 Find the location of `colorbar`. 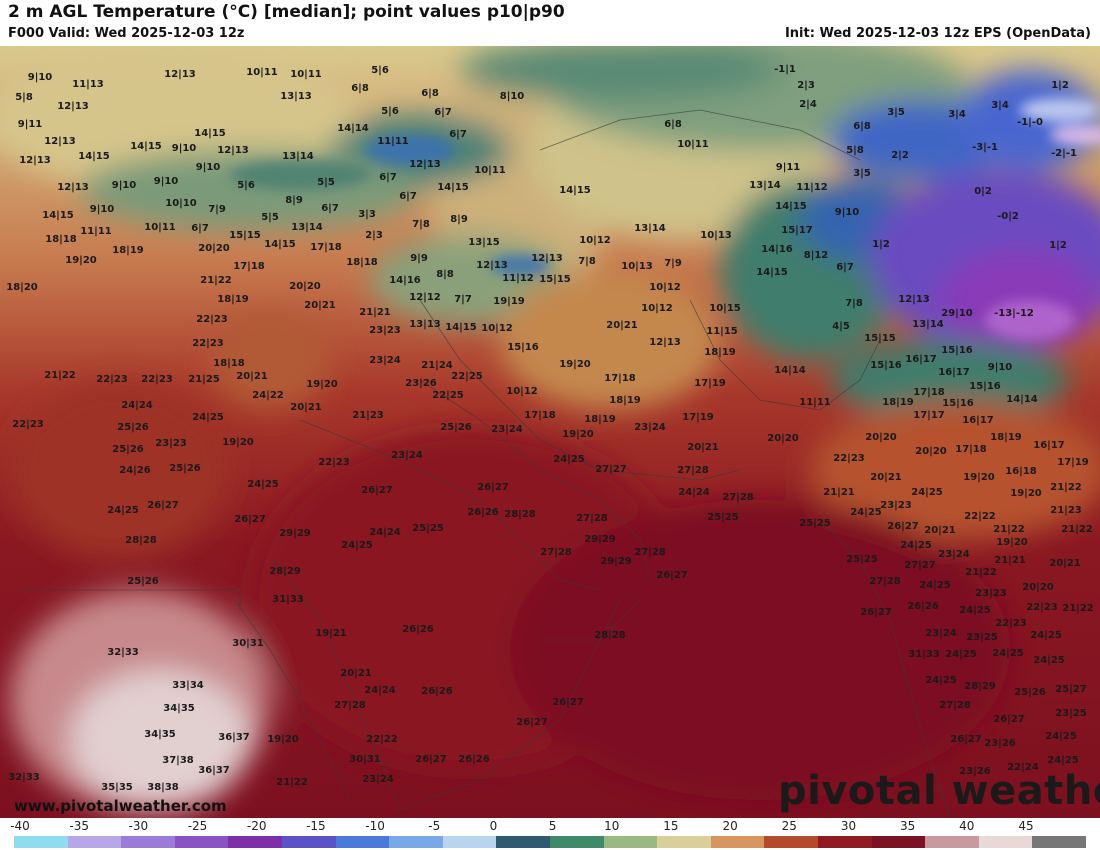

colorbar is located at coordinates (550, 842).